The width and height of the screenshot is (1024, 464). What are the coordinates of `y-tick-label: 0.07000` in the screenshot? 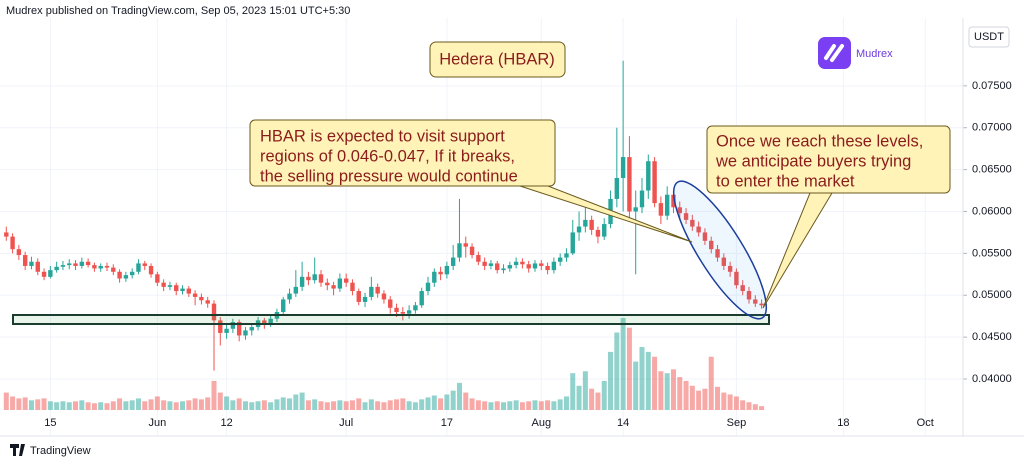 It's located at (992, 128).